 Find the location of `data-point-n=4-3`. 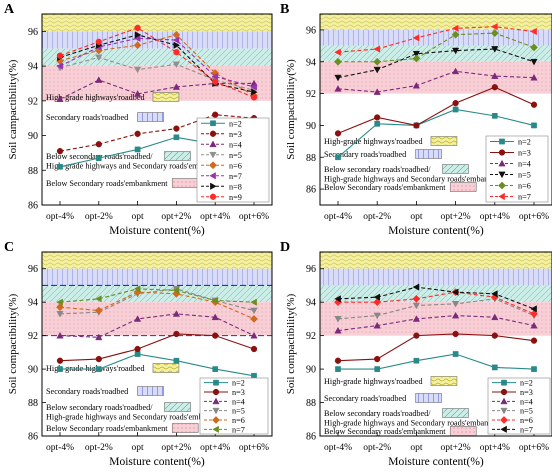

data-point-n=4-3 is located at coordinates (455, 71).